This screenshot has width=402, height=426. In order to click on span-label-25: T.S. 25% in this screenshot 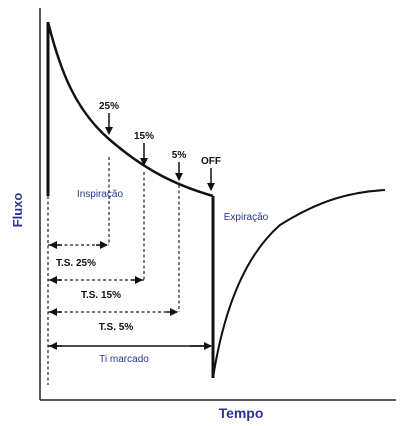, I will do `click(76, 263)`.